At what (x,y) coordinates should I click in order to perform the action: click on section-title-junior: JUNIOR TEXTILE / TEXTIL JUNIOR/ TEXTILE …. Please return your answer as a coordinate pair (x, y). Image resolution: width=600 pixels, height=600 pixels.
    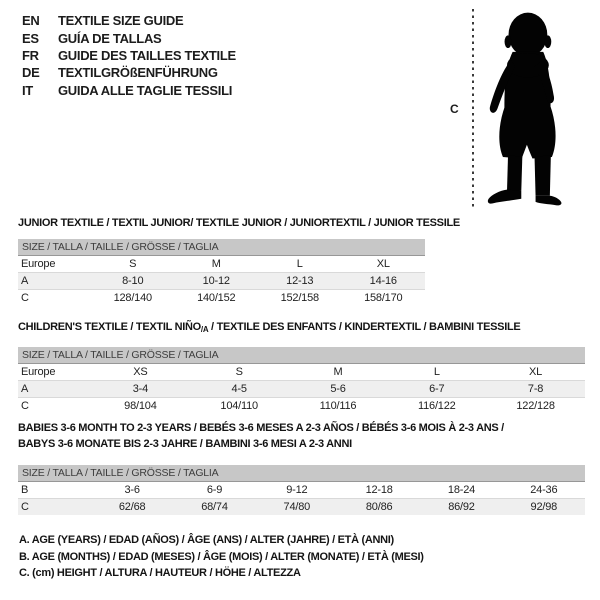
    Looking at the image, I should click on (239, 223).